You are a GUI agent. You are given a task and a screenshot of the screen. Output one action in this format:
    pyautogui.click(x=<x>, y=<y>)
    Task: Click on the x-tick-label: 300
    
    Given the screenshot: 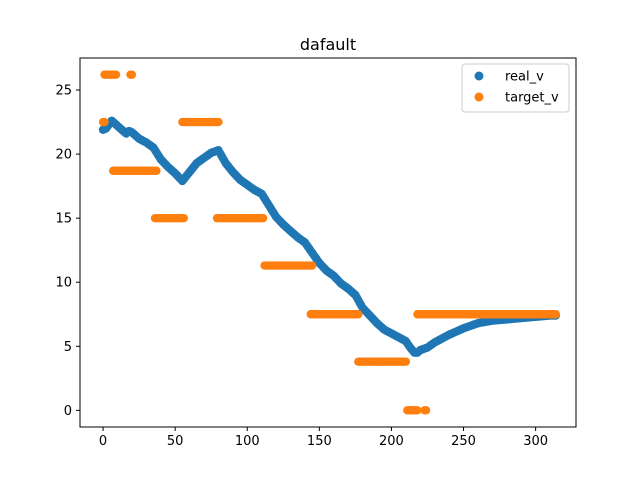 What is the action you would take?
    pyautogui.click(x=535, y=441)
    